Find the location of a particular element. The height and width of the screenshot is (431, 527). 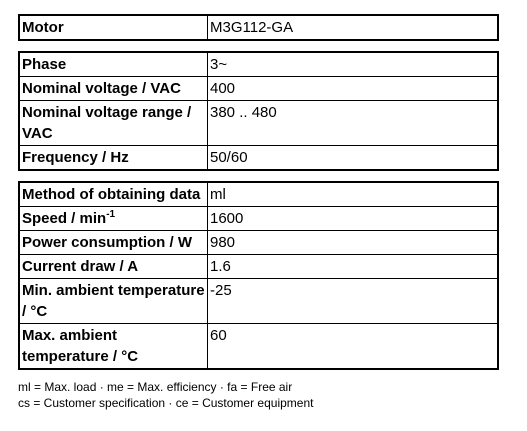

row-label: Max. ambient temperature / °C is located at coordinates (113, 346).